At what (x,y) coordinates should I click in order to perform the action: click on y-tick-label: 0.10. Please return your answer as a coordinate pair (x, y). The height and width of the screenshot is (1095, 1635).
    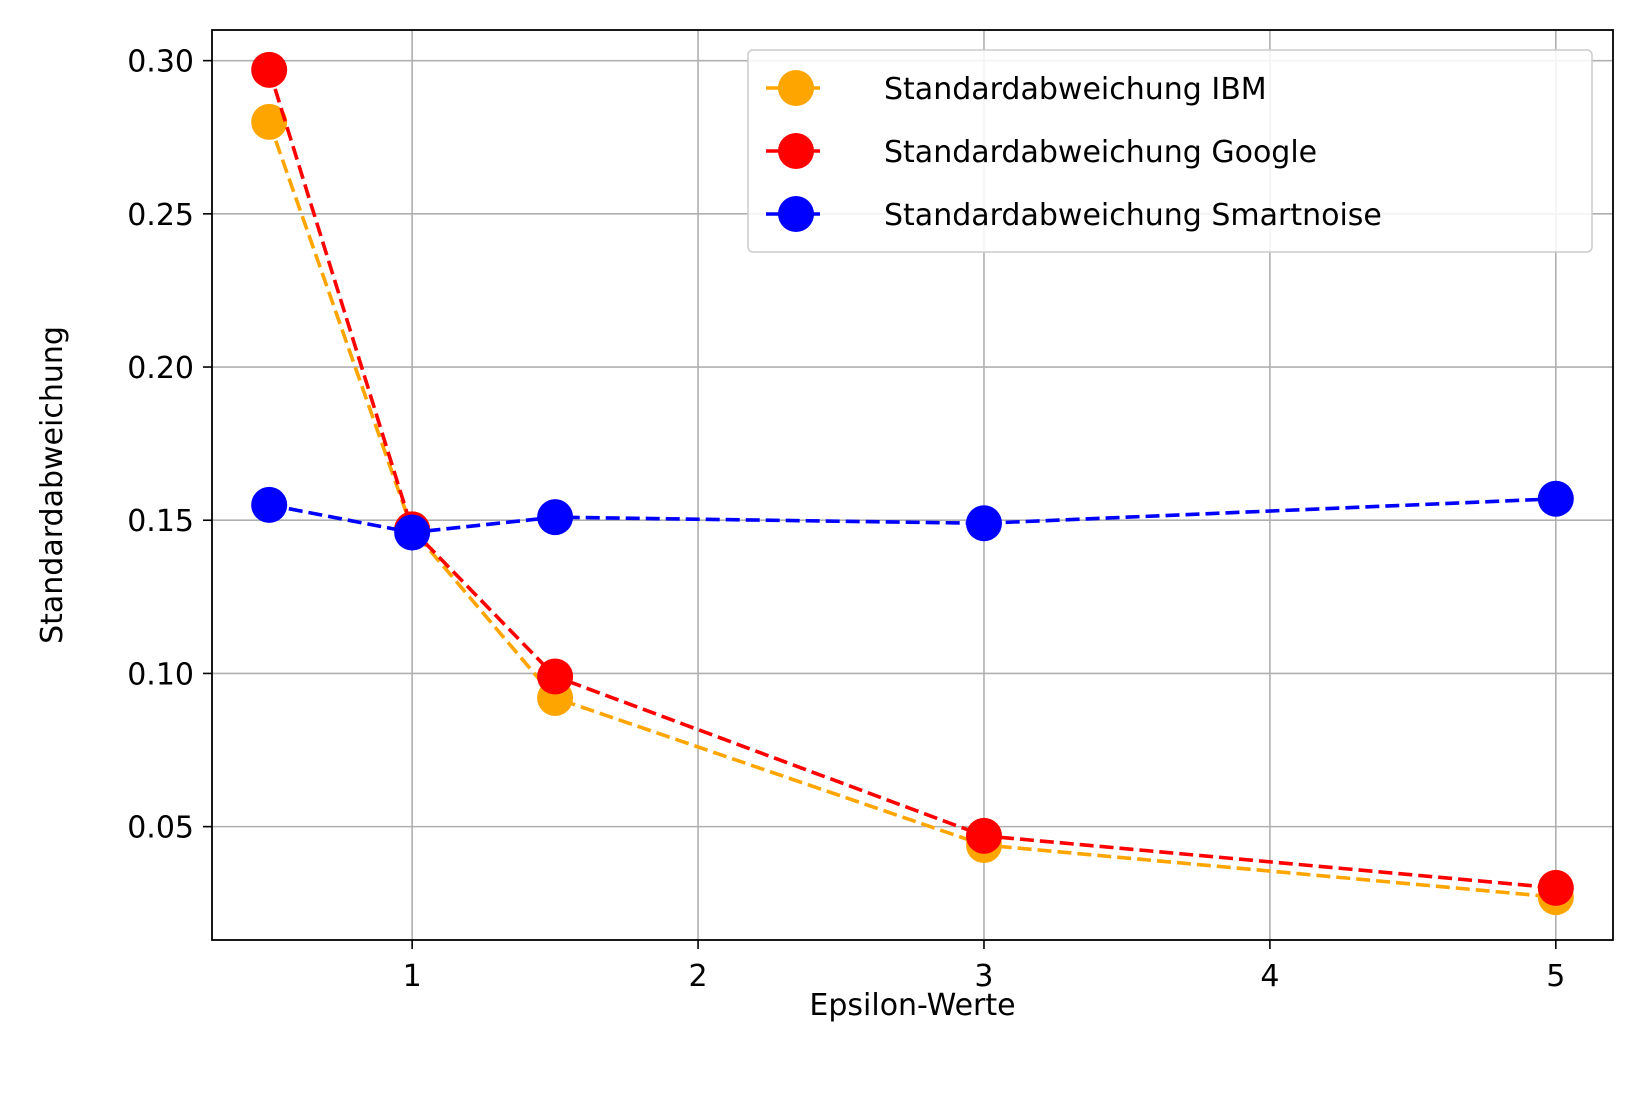
    Looking at the image, I should click on (160, 674).